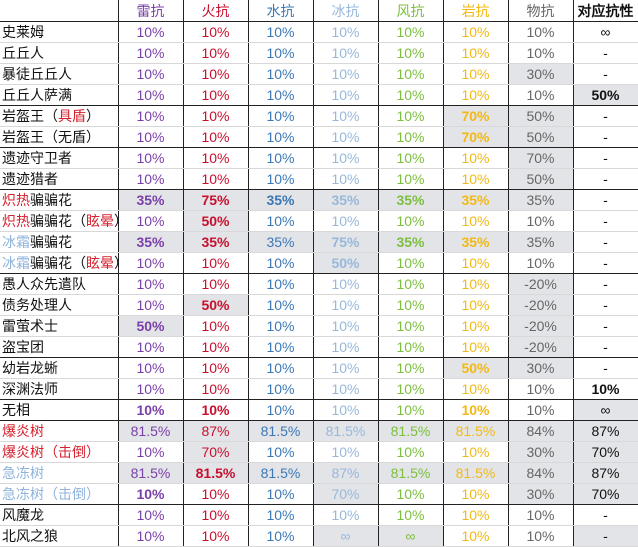  Describe the element at coordinates (345, 494) in the screenshot. I see `ice-cell: 70%` at that location.